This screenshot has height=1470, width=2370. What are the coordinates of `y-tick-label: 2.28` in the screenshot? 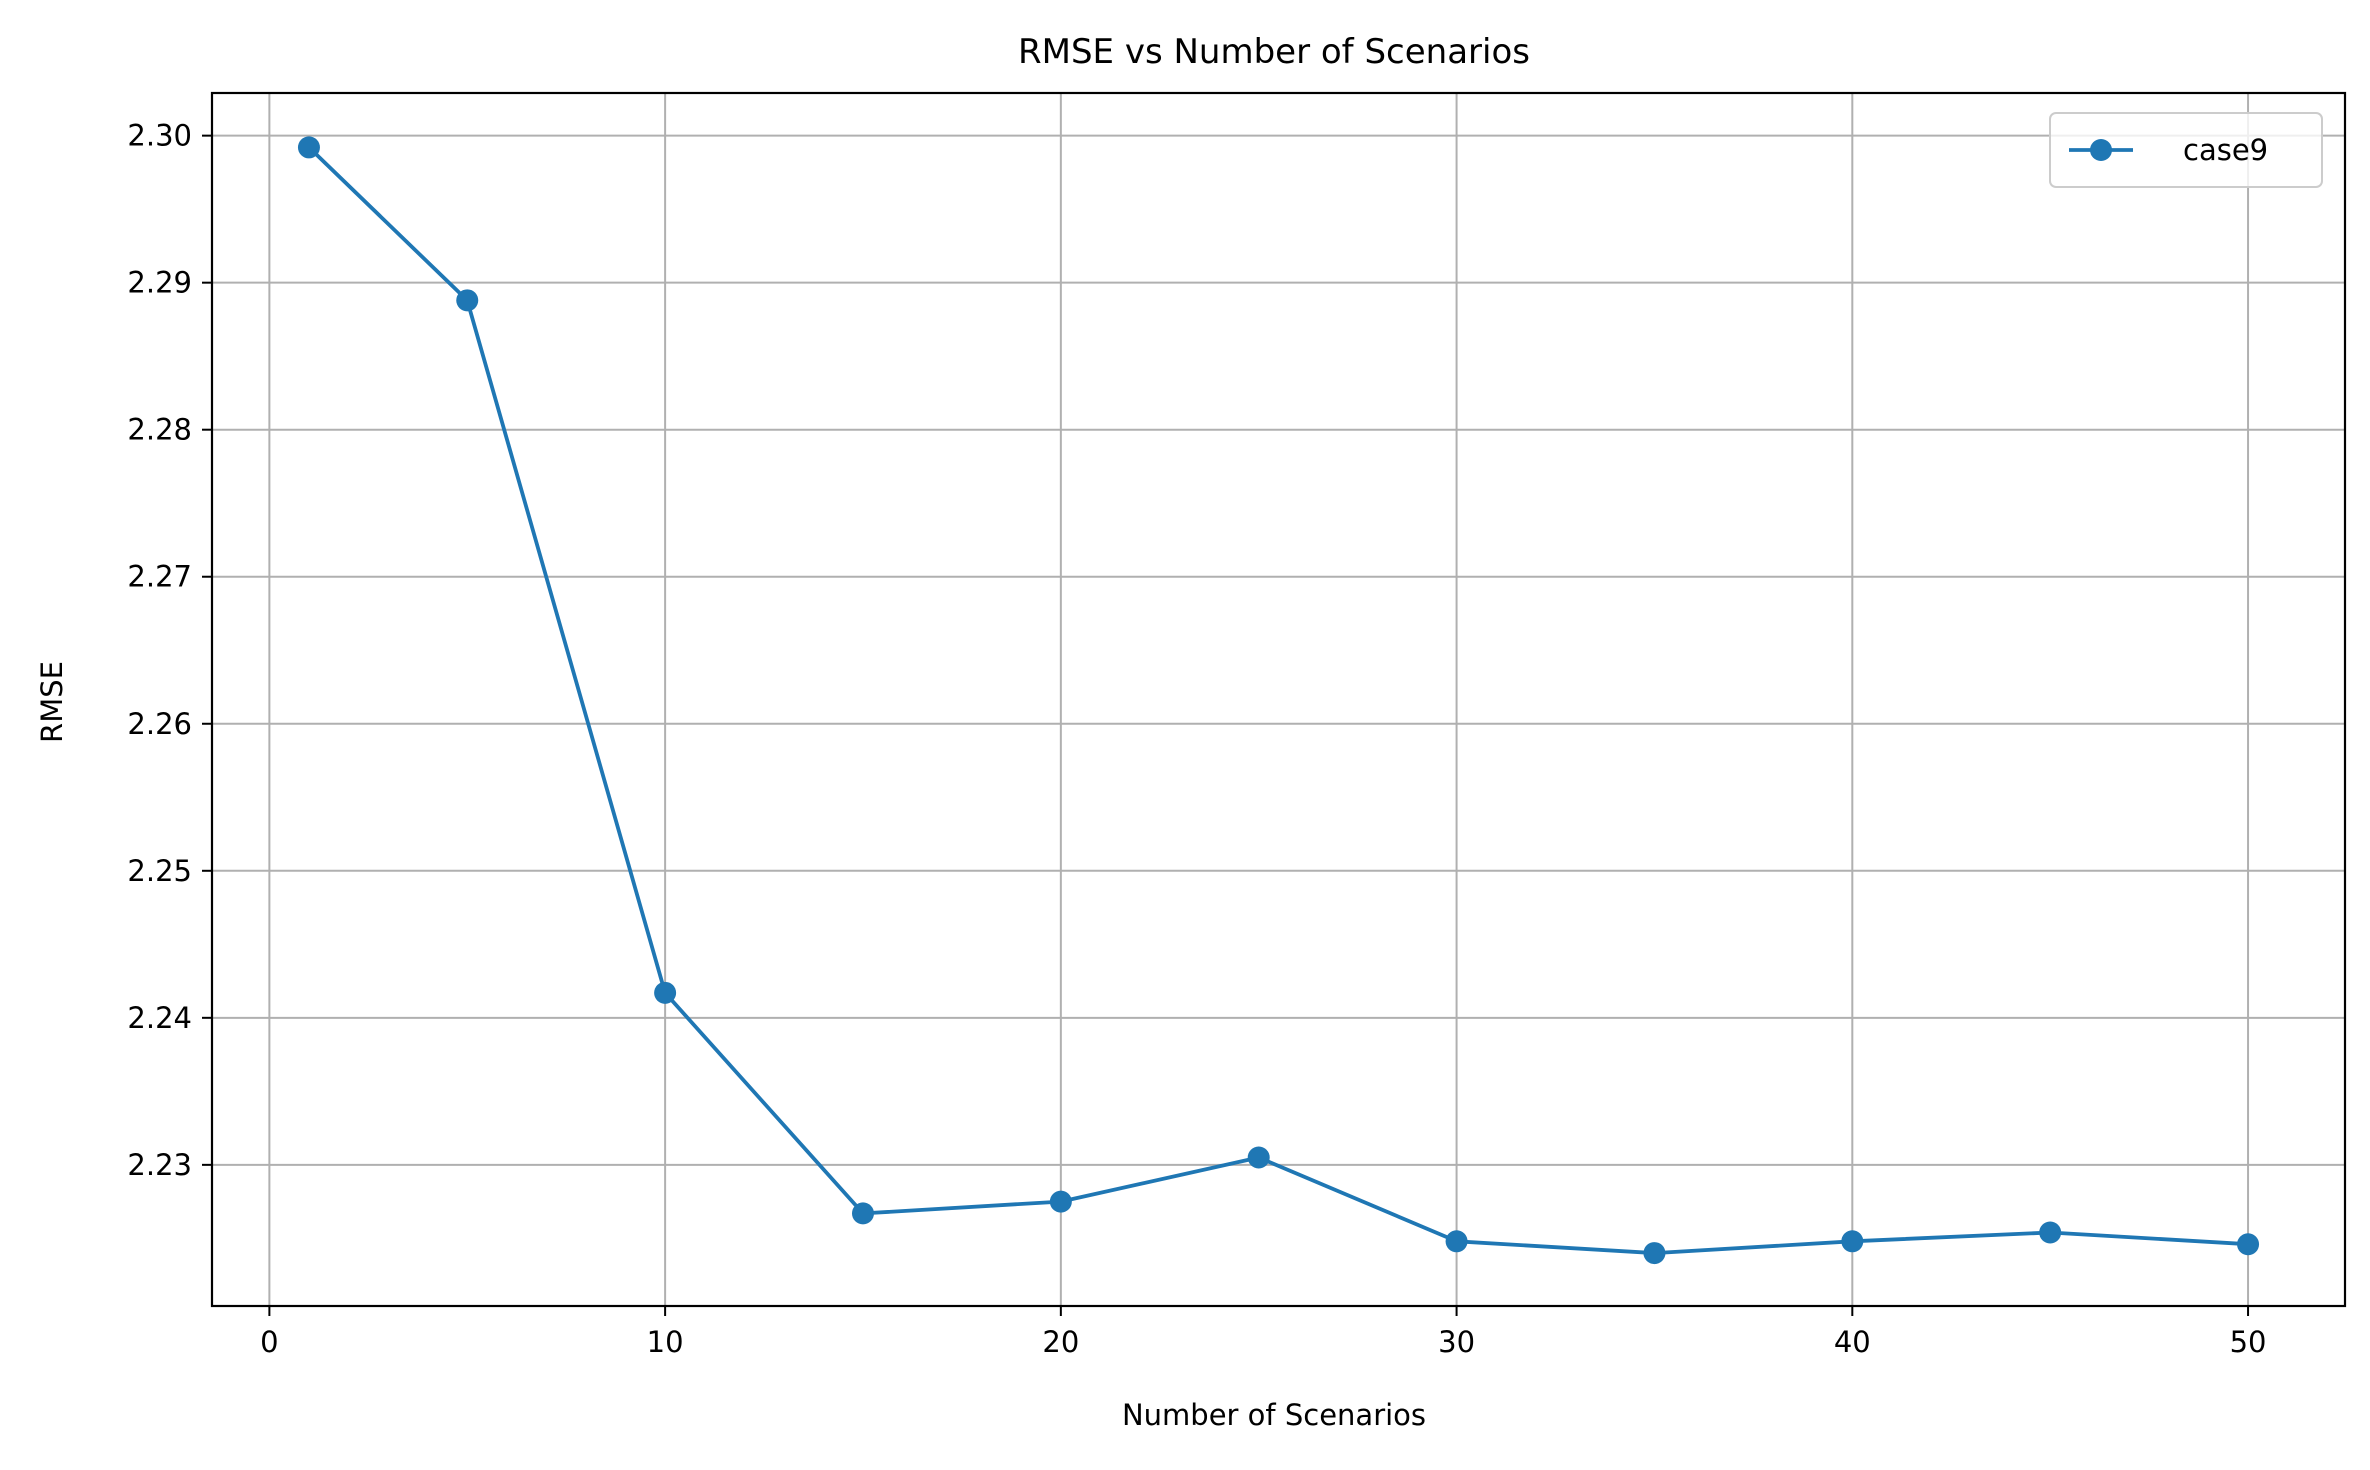 It's located at (159, 430).